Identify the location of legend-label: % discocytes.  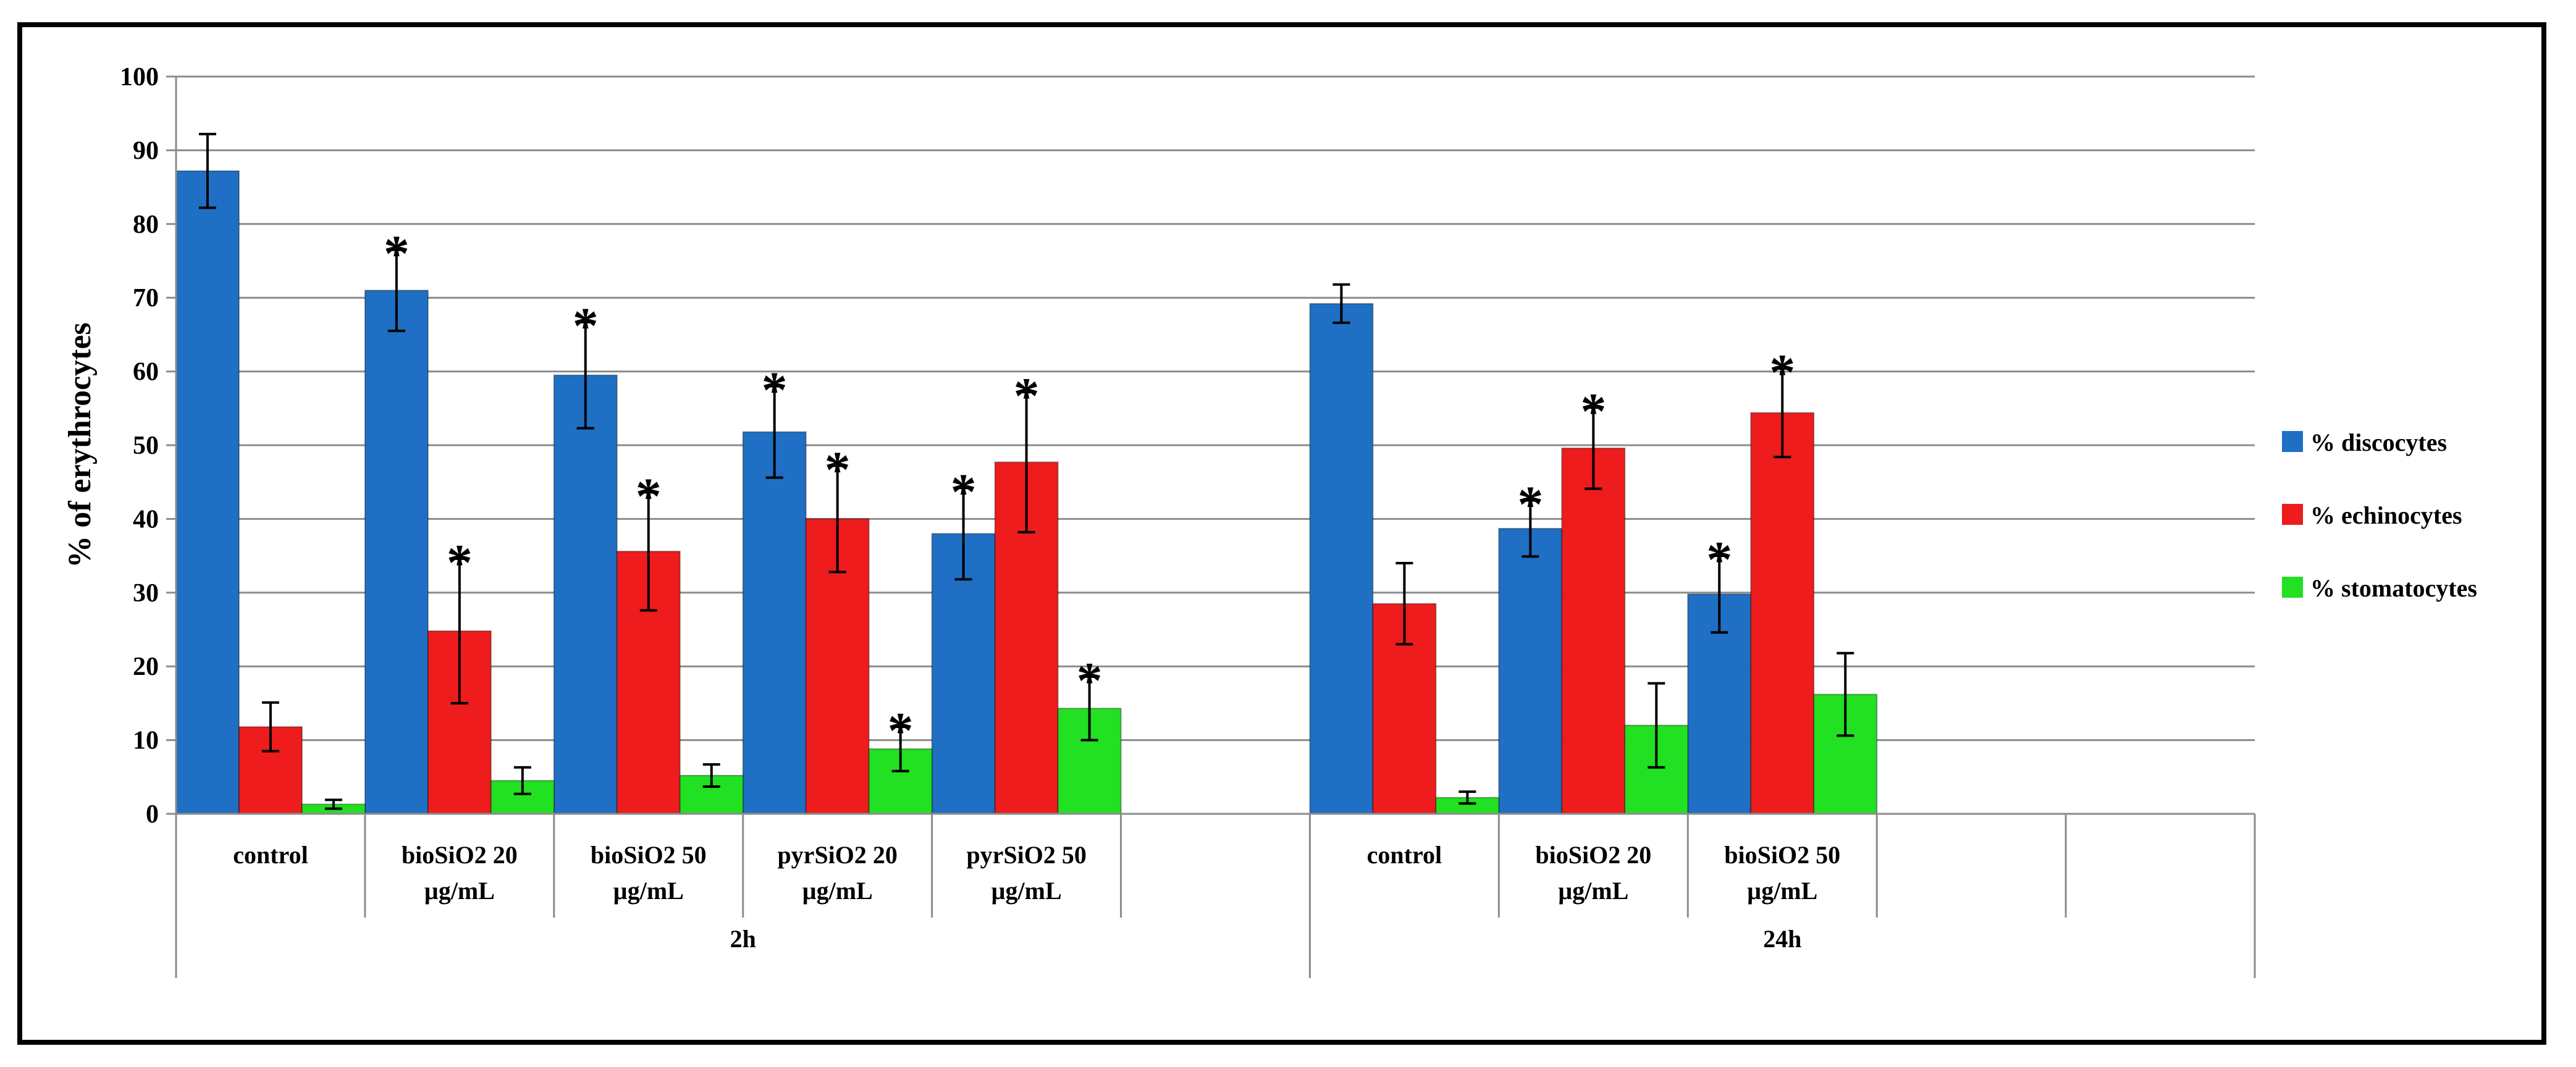
(2378, 442).